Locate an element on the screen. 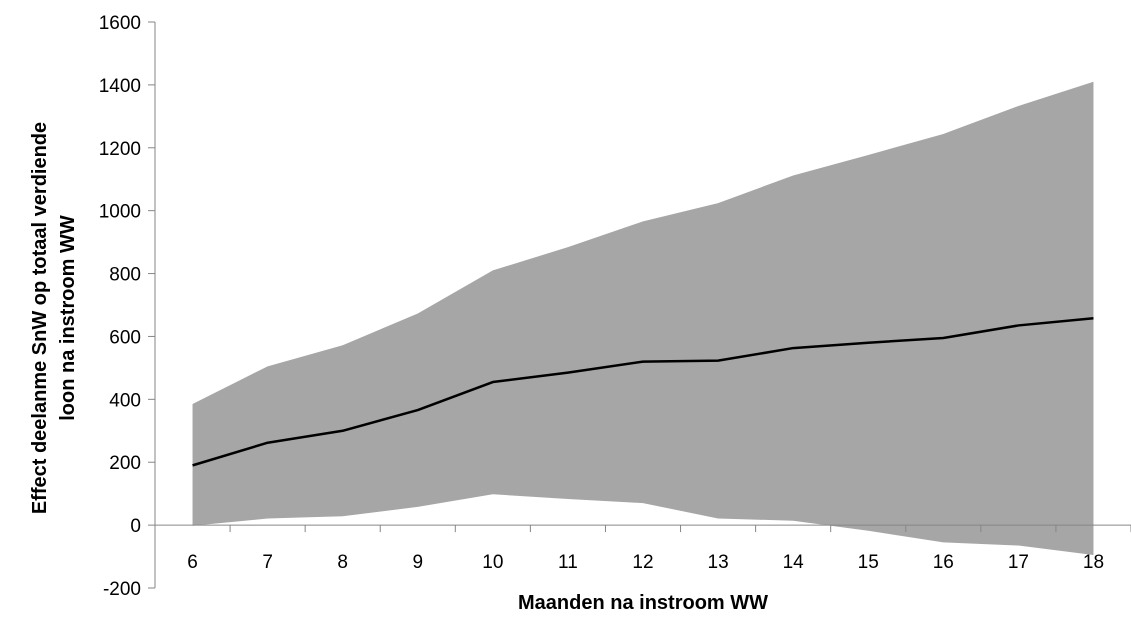 The image size is (1131, 622). x-tick-label: 13 is located at coordinates (718, 562).